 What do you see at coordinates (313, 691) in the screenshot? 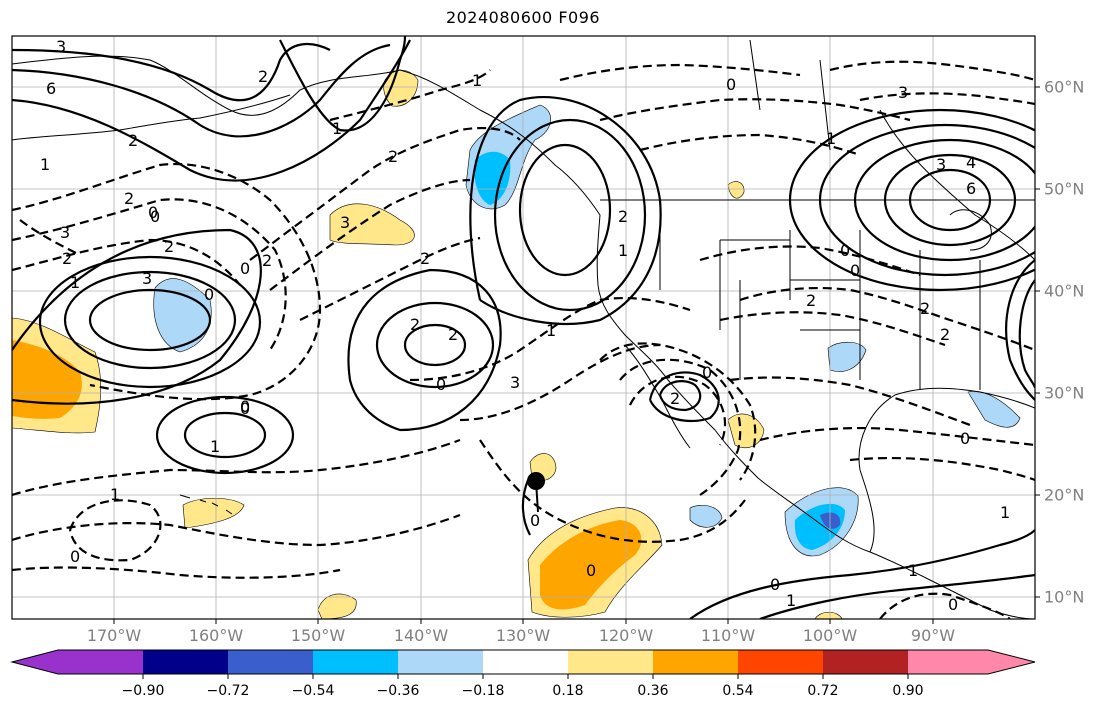
I see `colorbar-label: −0.54` at bounding box center [313, 691].